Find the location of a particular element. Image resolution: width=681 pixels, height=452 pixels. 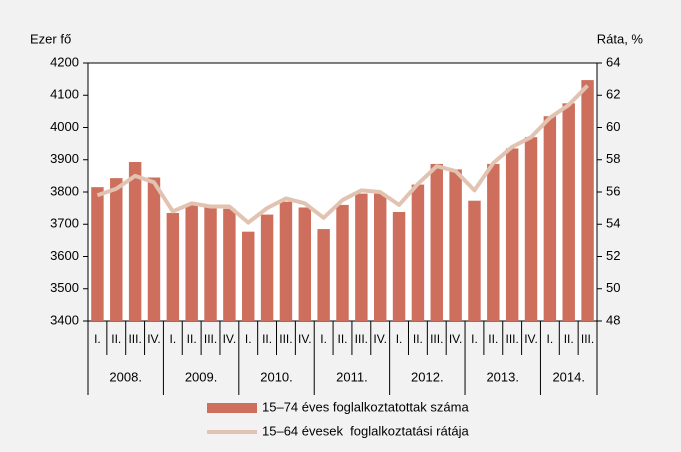

year-label: 2010. is located at coordinates (276, 376).